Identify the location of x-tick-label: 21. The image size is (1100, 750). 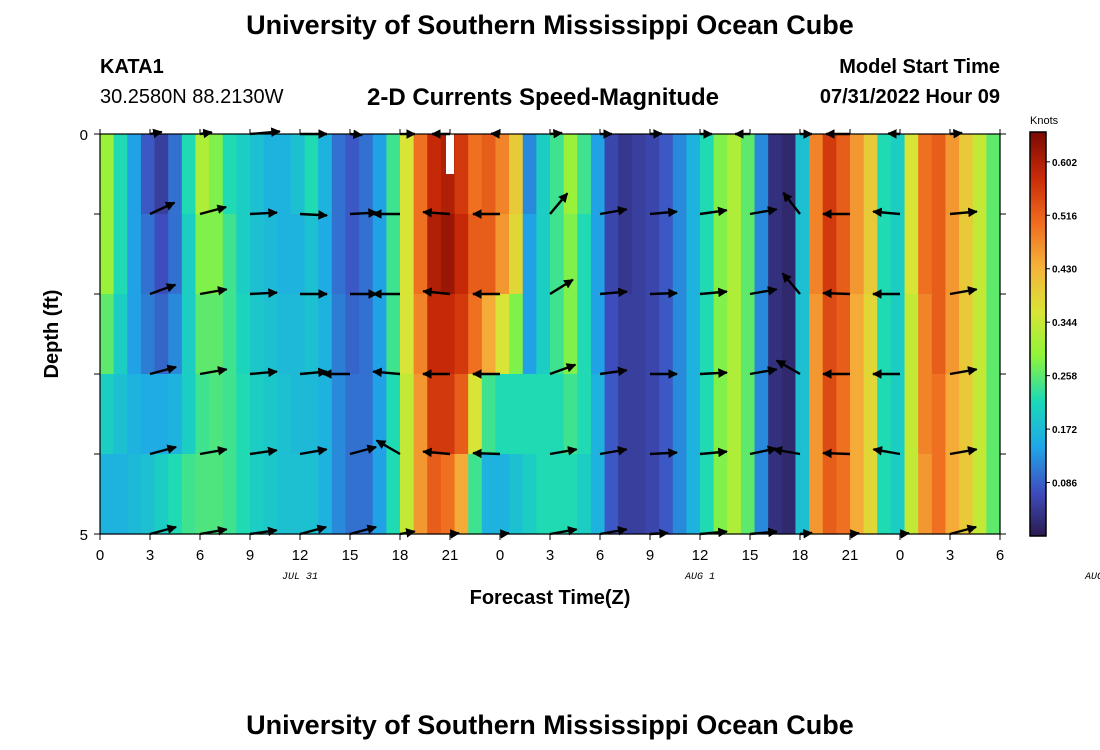
(450, 555).